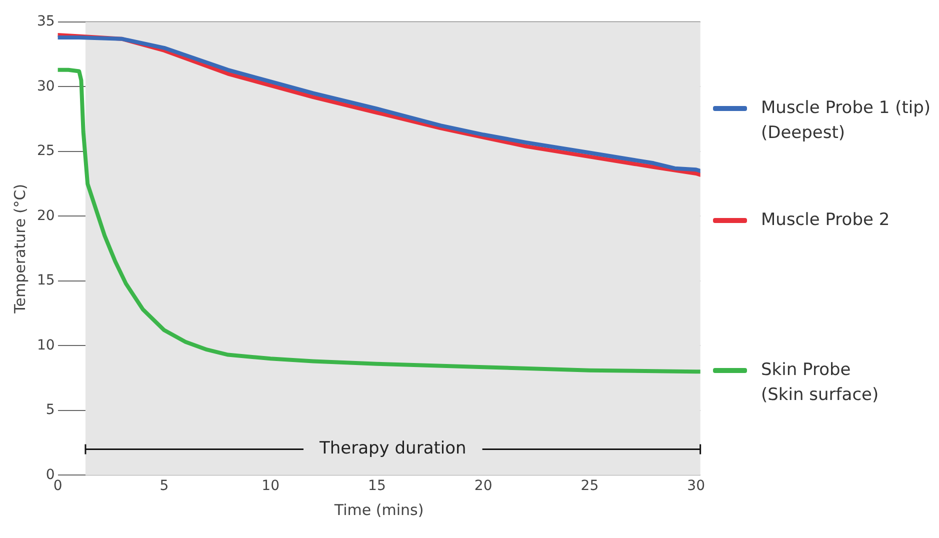 This screenshot has width=939, height=538. Describe the element at coordinates (696, 486) in the screenshot. I see `x-tick-label: 30` at that location.